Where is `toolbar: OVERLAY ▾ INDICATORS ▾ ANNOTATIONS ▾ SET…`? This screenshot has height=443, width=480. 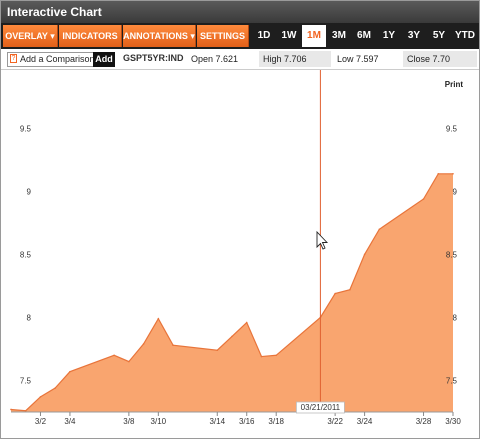 toolbar: OVERLAY ▾ INDICATORS ▾ ANNOTATIONS ▾ SET… is located at coordinates (240, 43).